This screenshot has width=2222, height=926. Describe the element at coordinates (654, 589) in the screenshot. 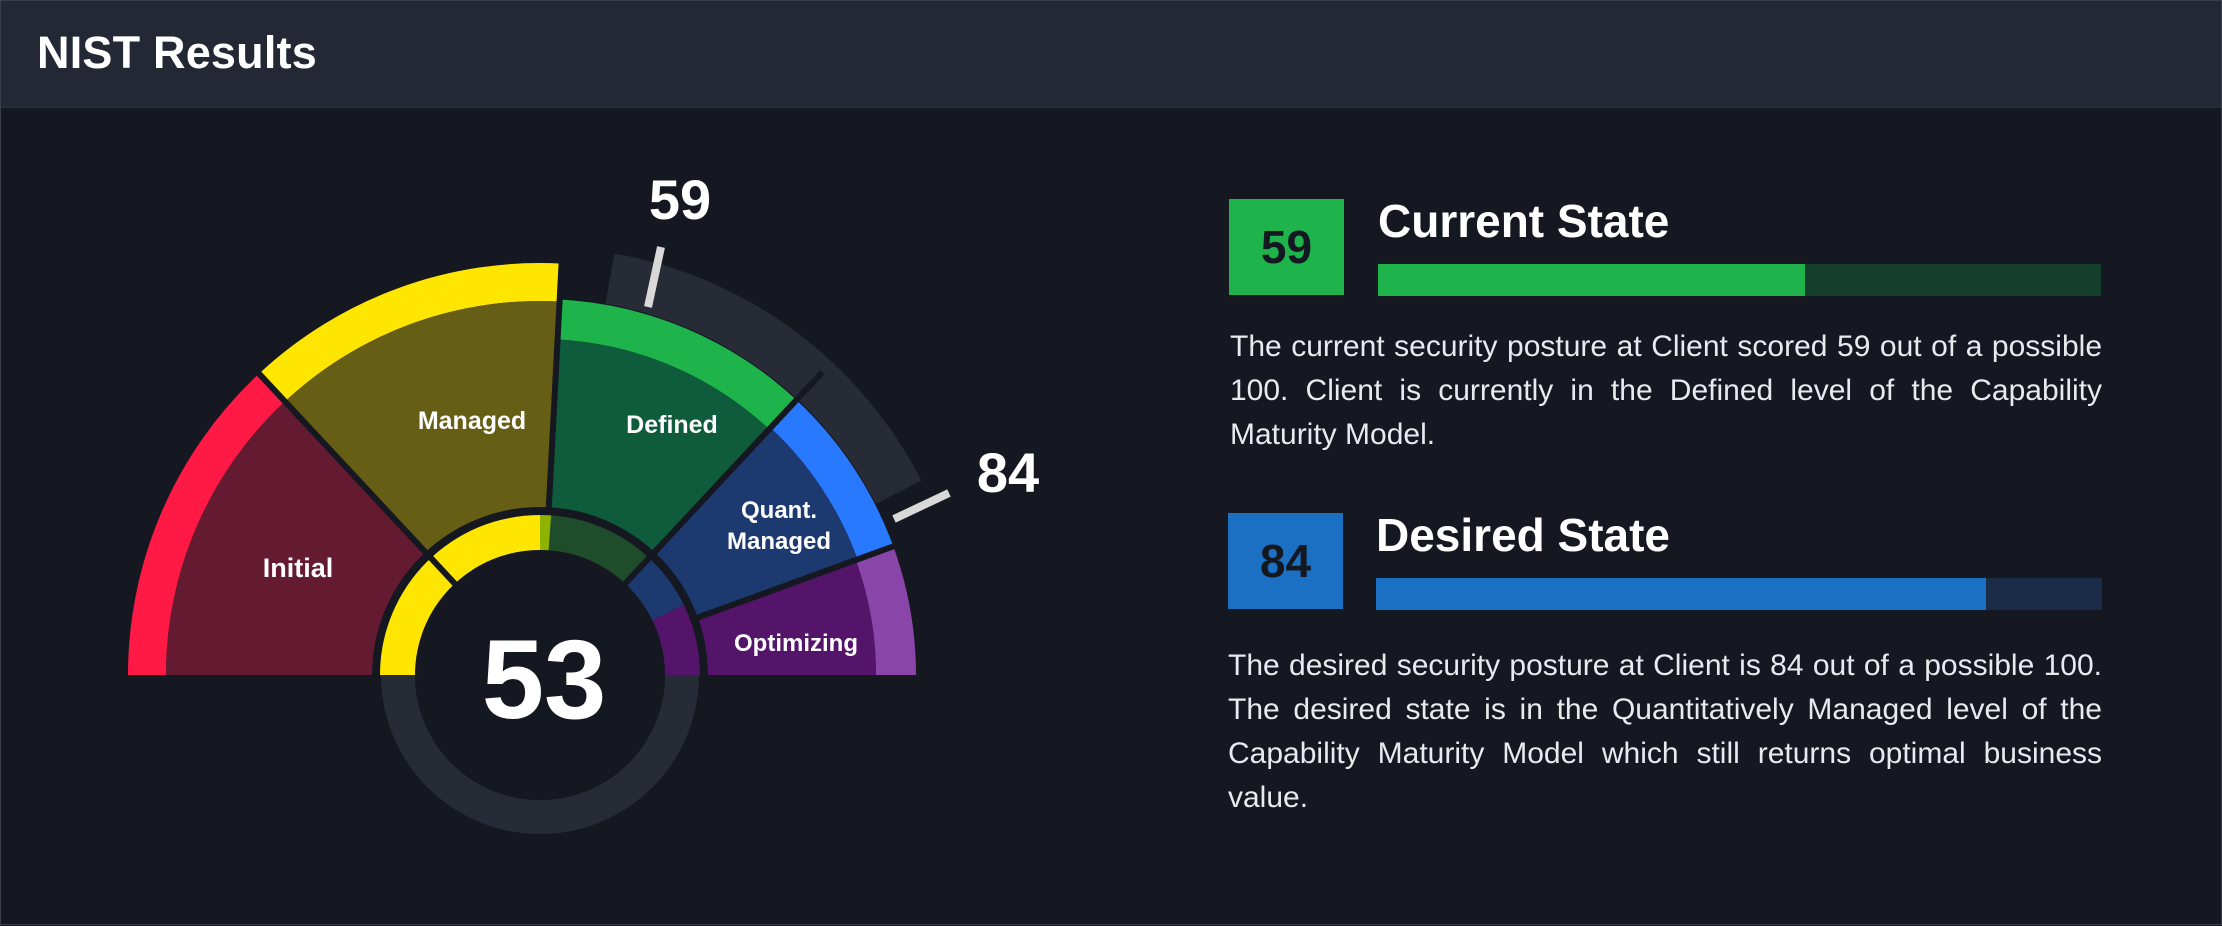

I see `score-ring-blue` at that location.